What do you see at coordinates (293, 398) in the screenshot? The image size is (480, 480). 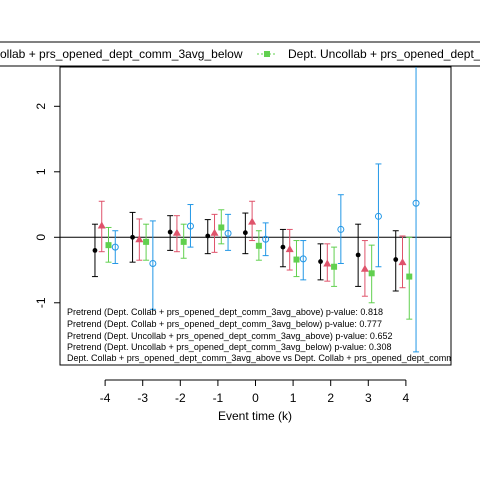 I see `x-tick-label-5: 1` at bounding box center [293, 398].